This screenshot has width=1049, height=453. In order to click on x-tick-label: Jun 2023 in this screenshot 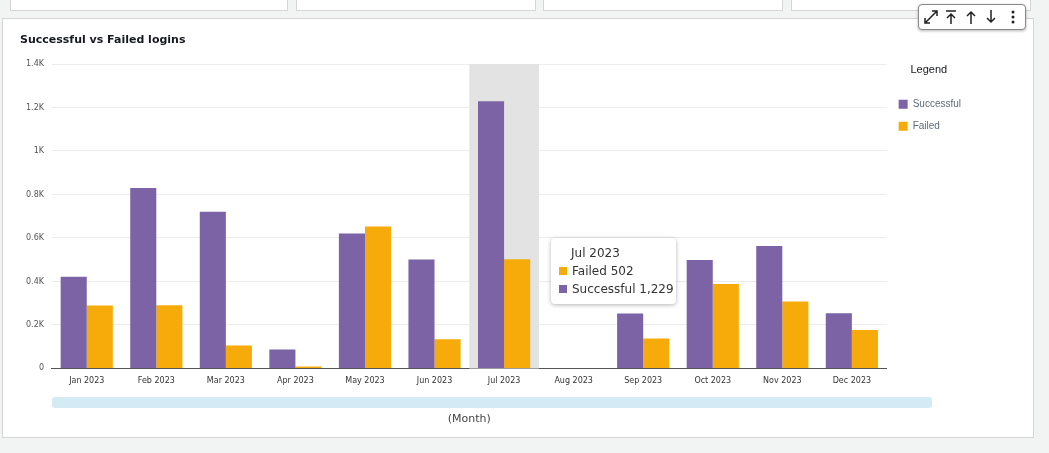, I will do `click(434, 381)`.